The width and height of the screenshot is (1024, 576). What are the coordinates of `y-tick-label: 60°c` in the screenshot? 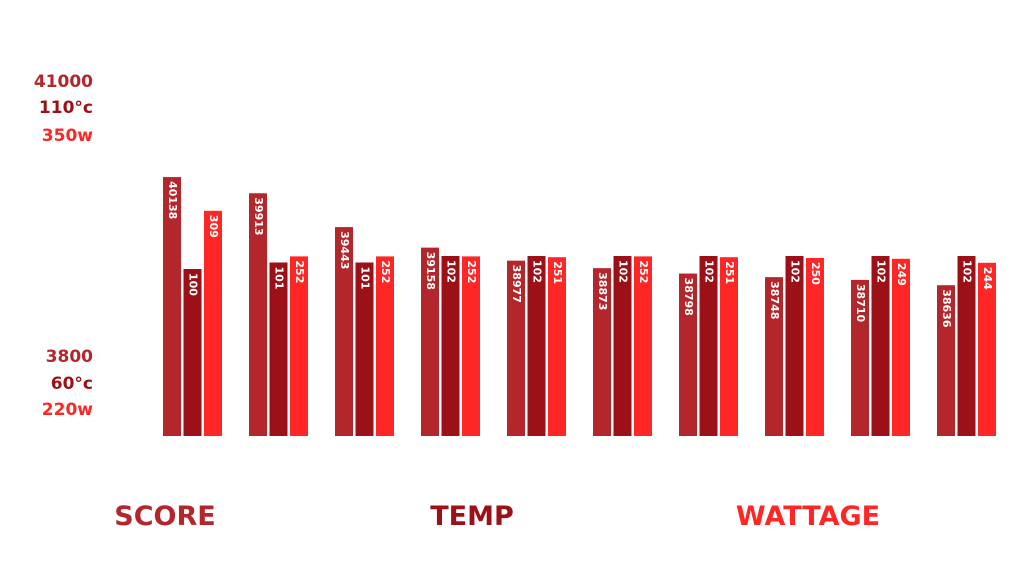 It's located at (72, 384).